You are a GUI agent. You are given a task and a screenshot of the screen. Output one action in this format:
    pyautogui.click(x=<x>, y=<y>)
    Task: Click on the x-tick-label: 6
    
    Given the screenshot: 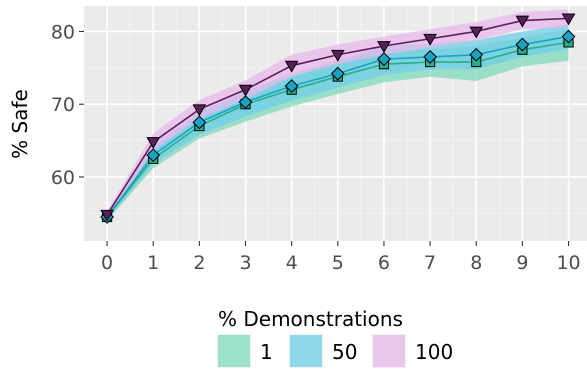 What is the action you would take?
    pyautogui.click(x=384, y=263)
    